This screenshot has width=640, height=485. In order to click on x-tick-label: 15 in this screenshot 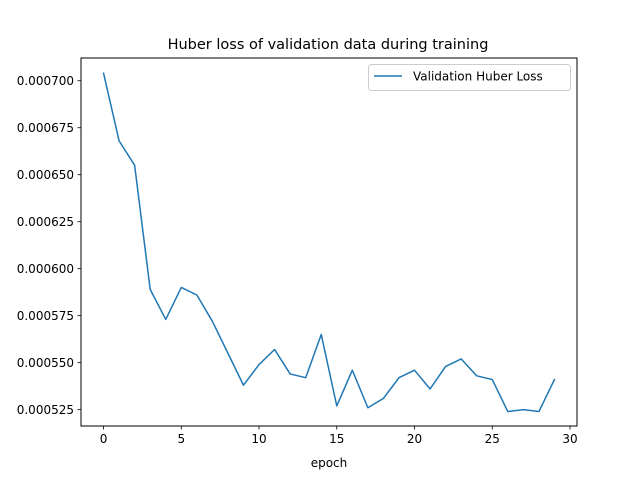, I will do `click(336, 439)`.